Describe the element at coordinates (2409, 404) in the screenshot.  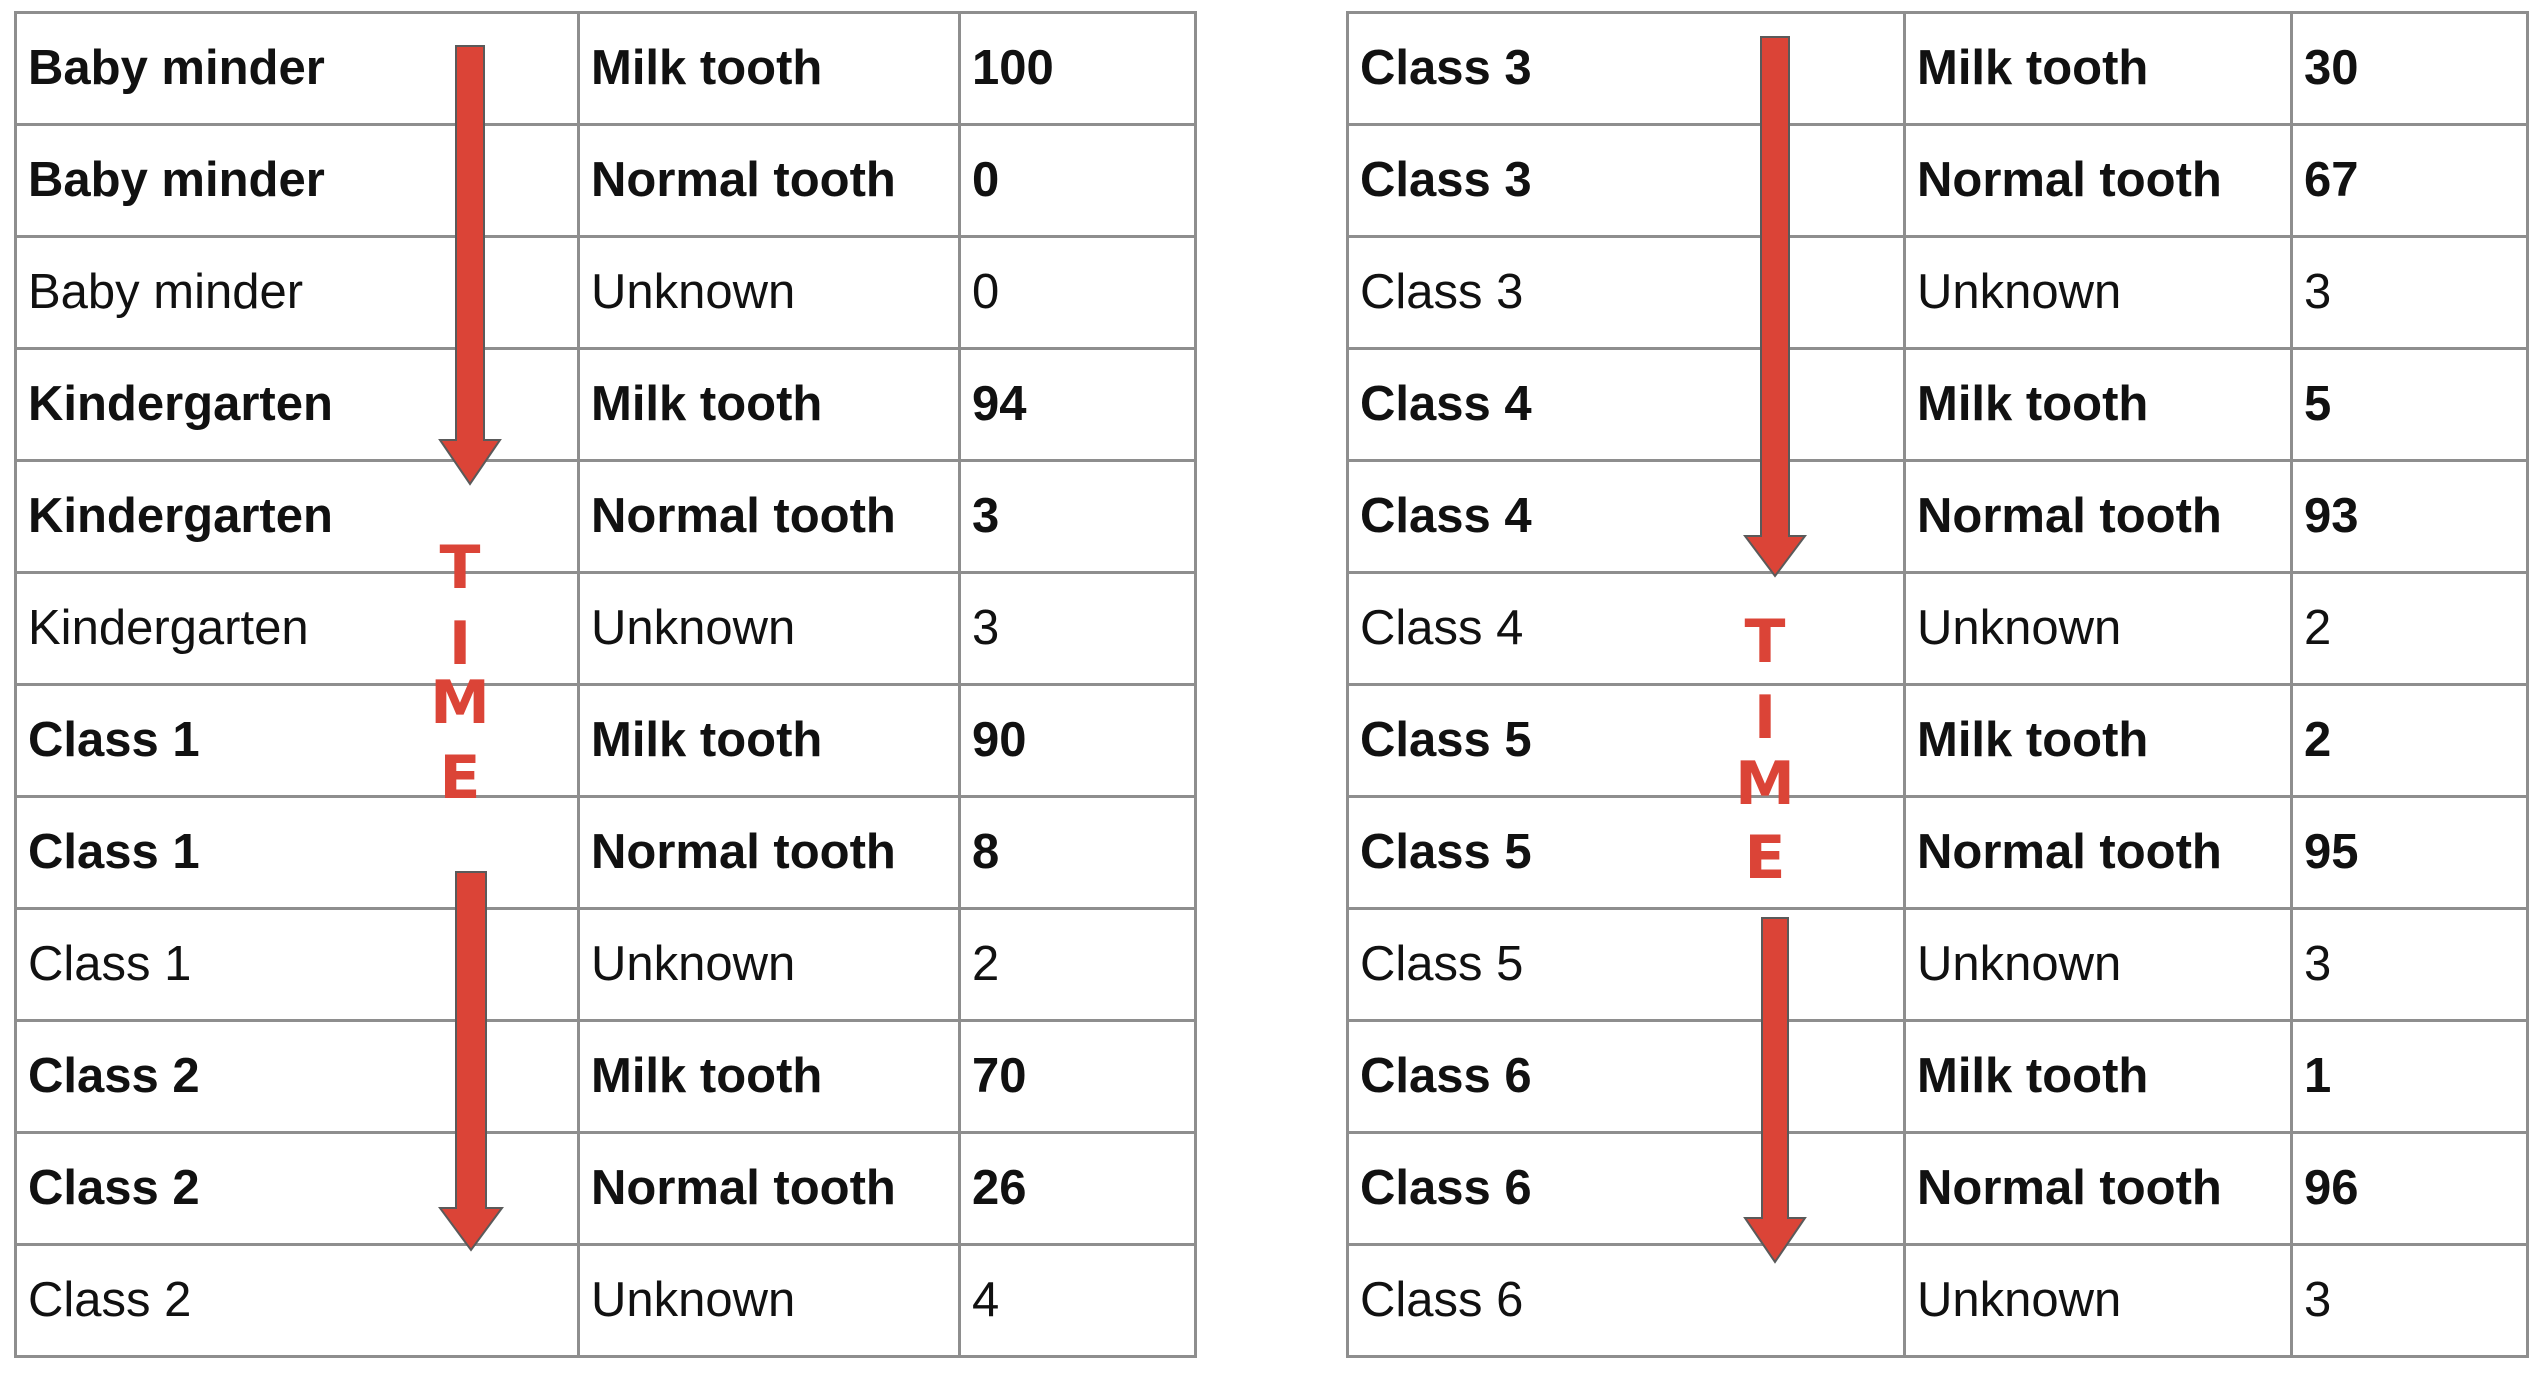
I see `value-cell: 5` at that location.